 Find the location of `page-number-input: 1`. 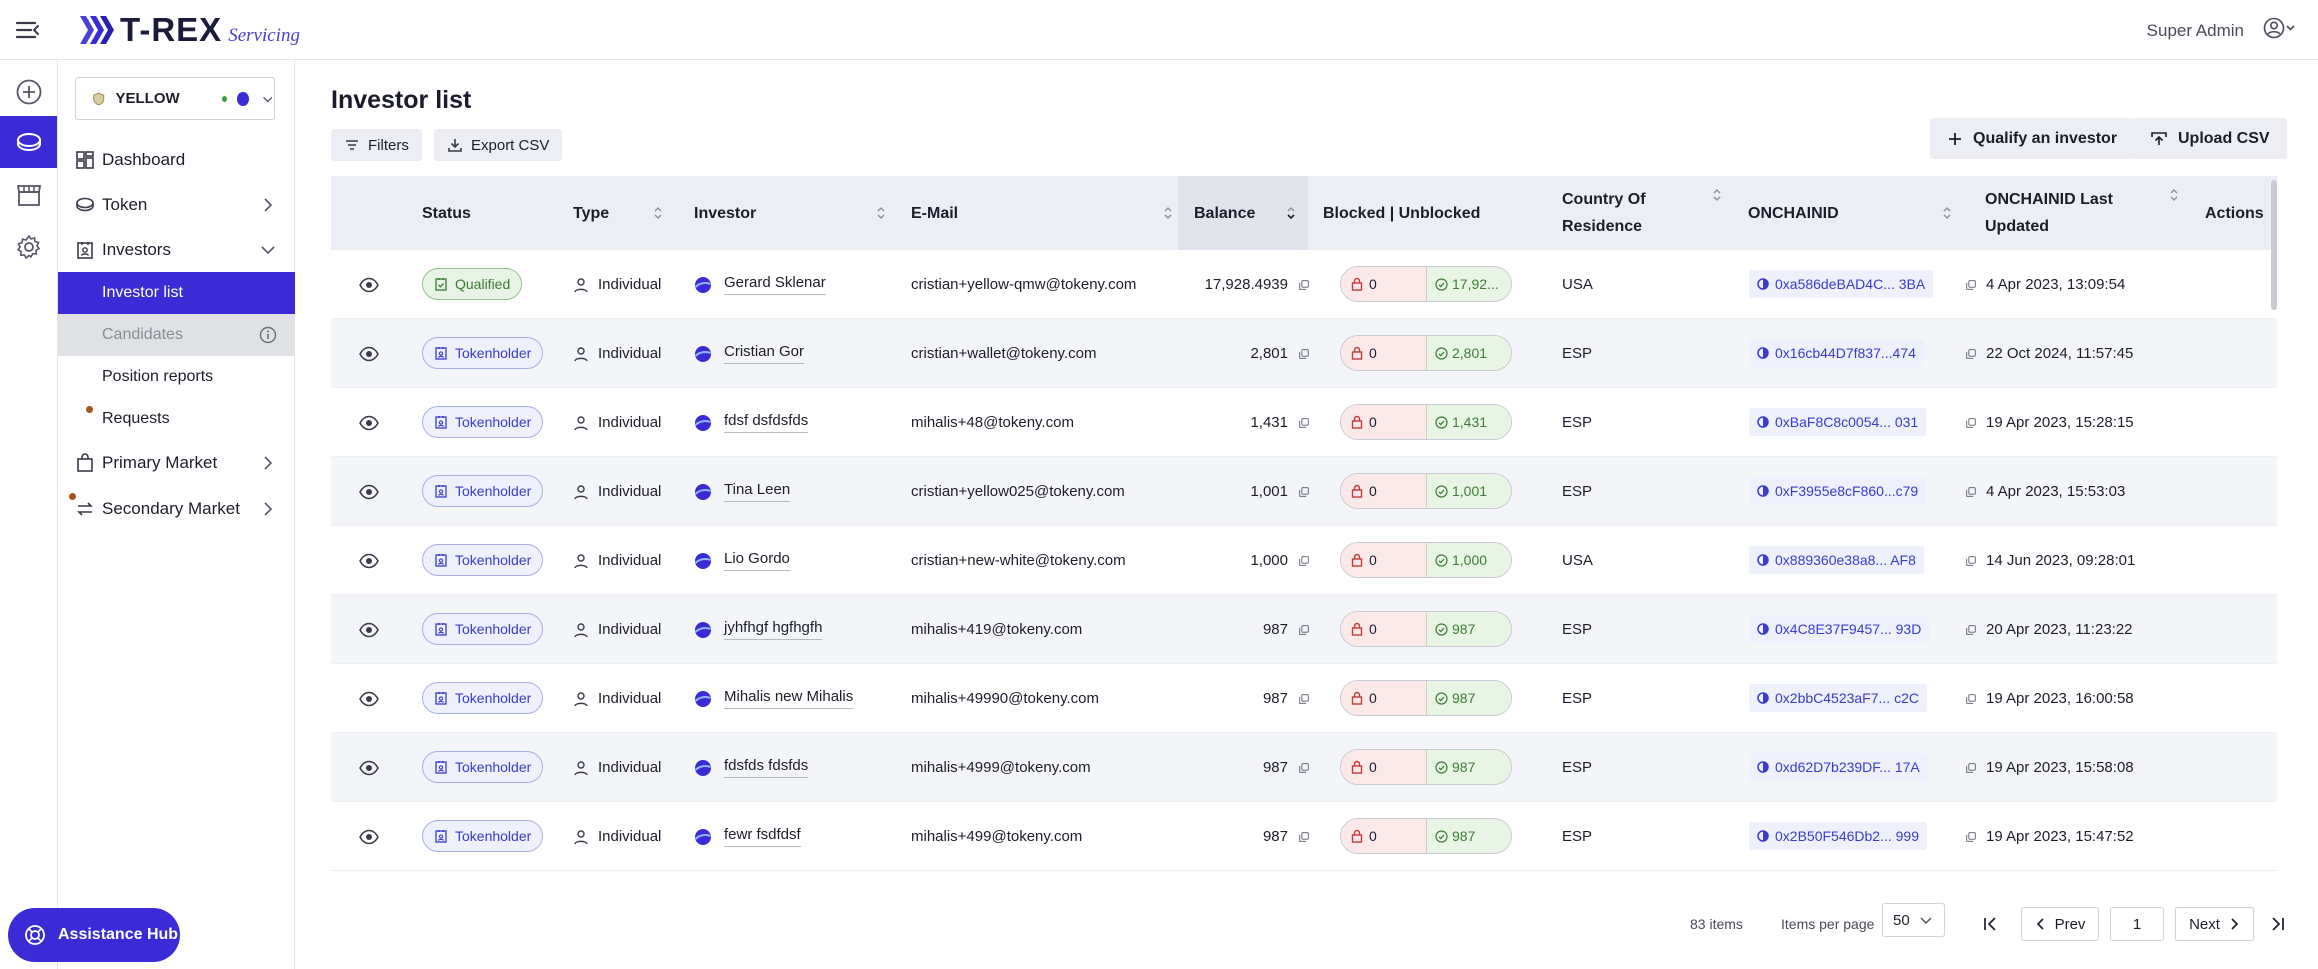

page-number-input: 1 is located at coordinates (2137, 924).